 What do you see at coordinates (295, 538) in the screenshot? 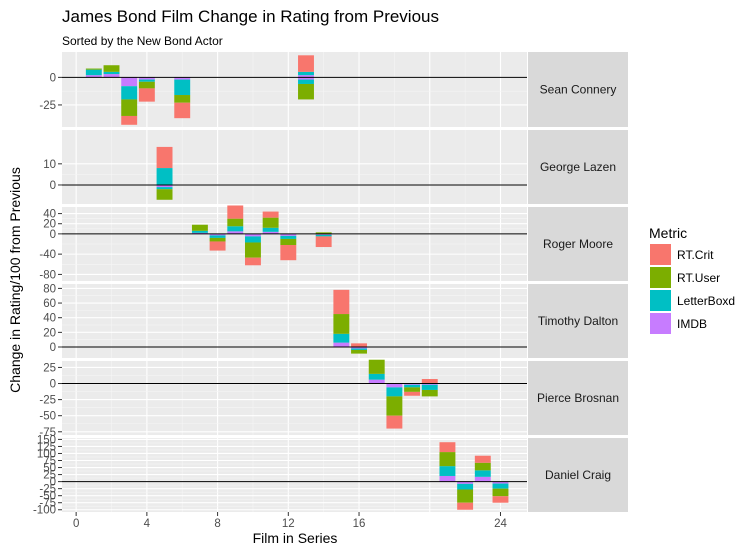
I see `x-axis-title: Film in Series` at bounding box center [295, 538].